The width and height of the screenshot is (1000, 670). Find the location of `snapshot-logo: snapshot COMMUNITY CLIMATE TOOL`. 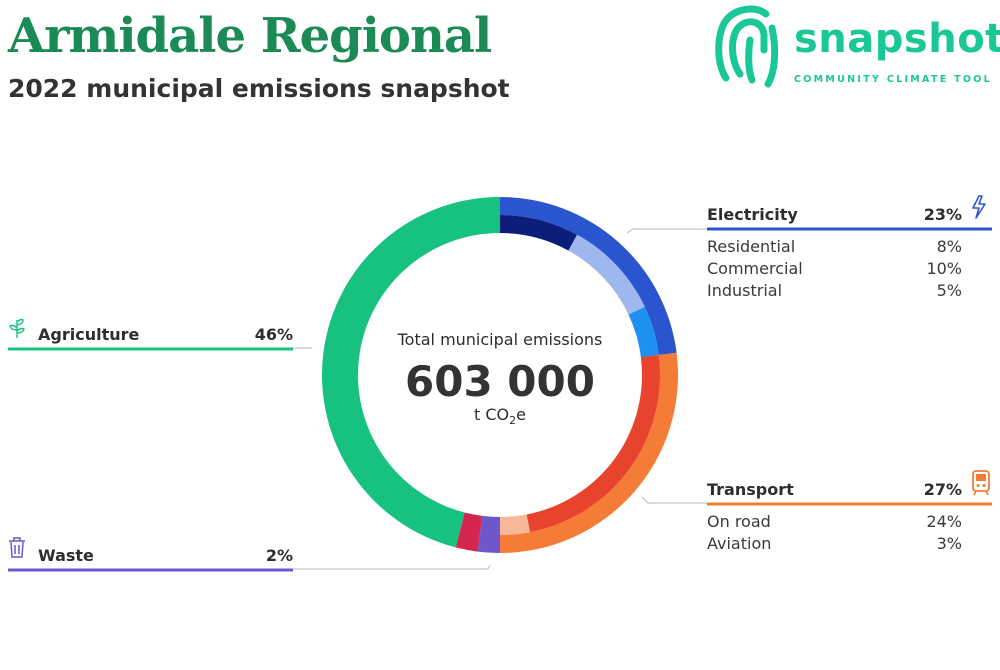

snapshot-logo: snapshot COMMUNITY CLIMATE TOOL is located at coordinates (856, 45).